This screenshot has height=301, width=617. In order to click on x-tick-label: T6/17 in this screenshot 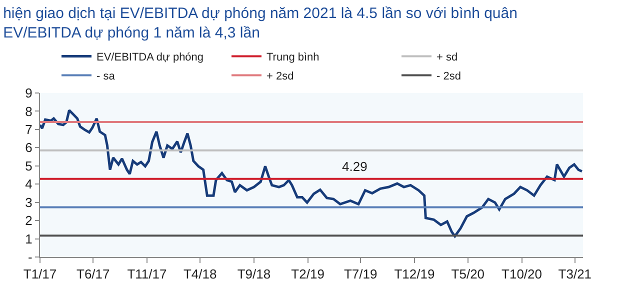, I will do `click(93, 274)`.